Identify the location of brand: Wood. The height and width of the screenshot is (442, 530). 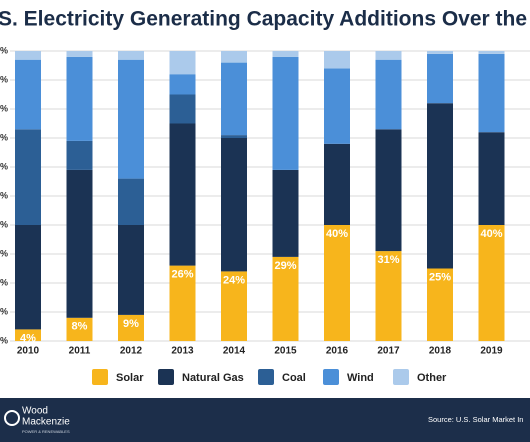
(35, 411).